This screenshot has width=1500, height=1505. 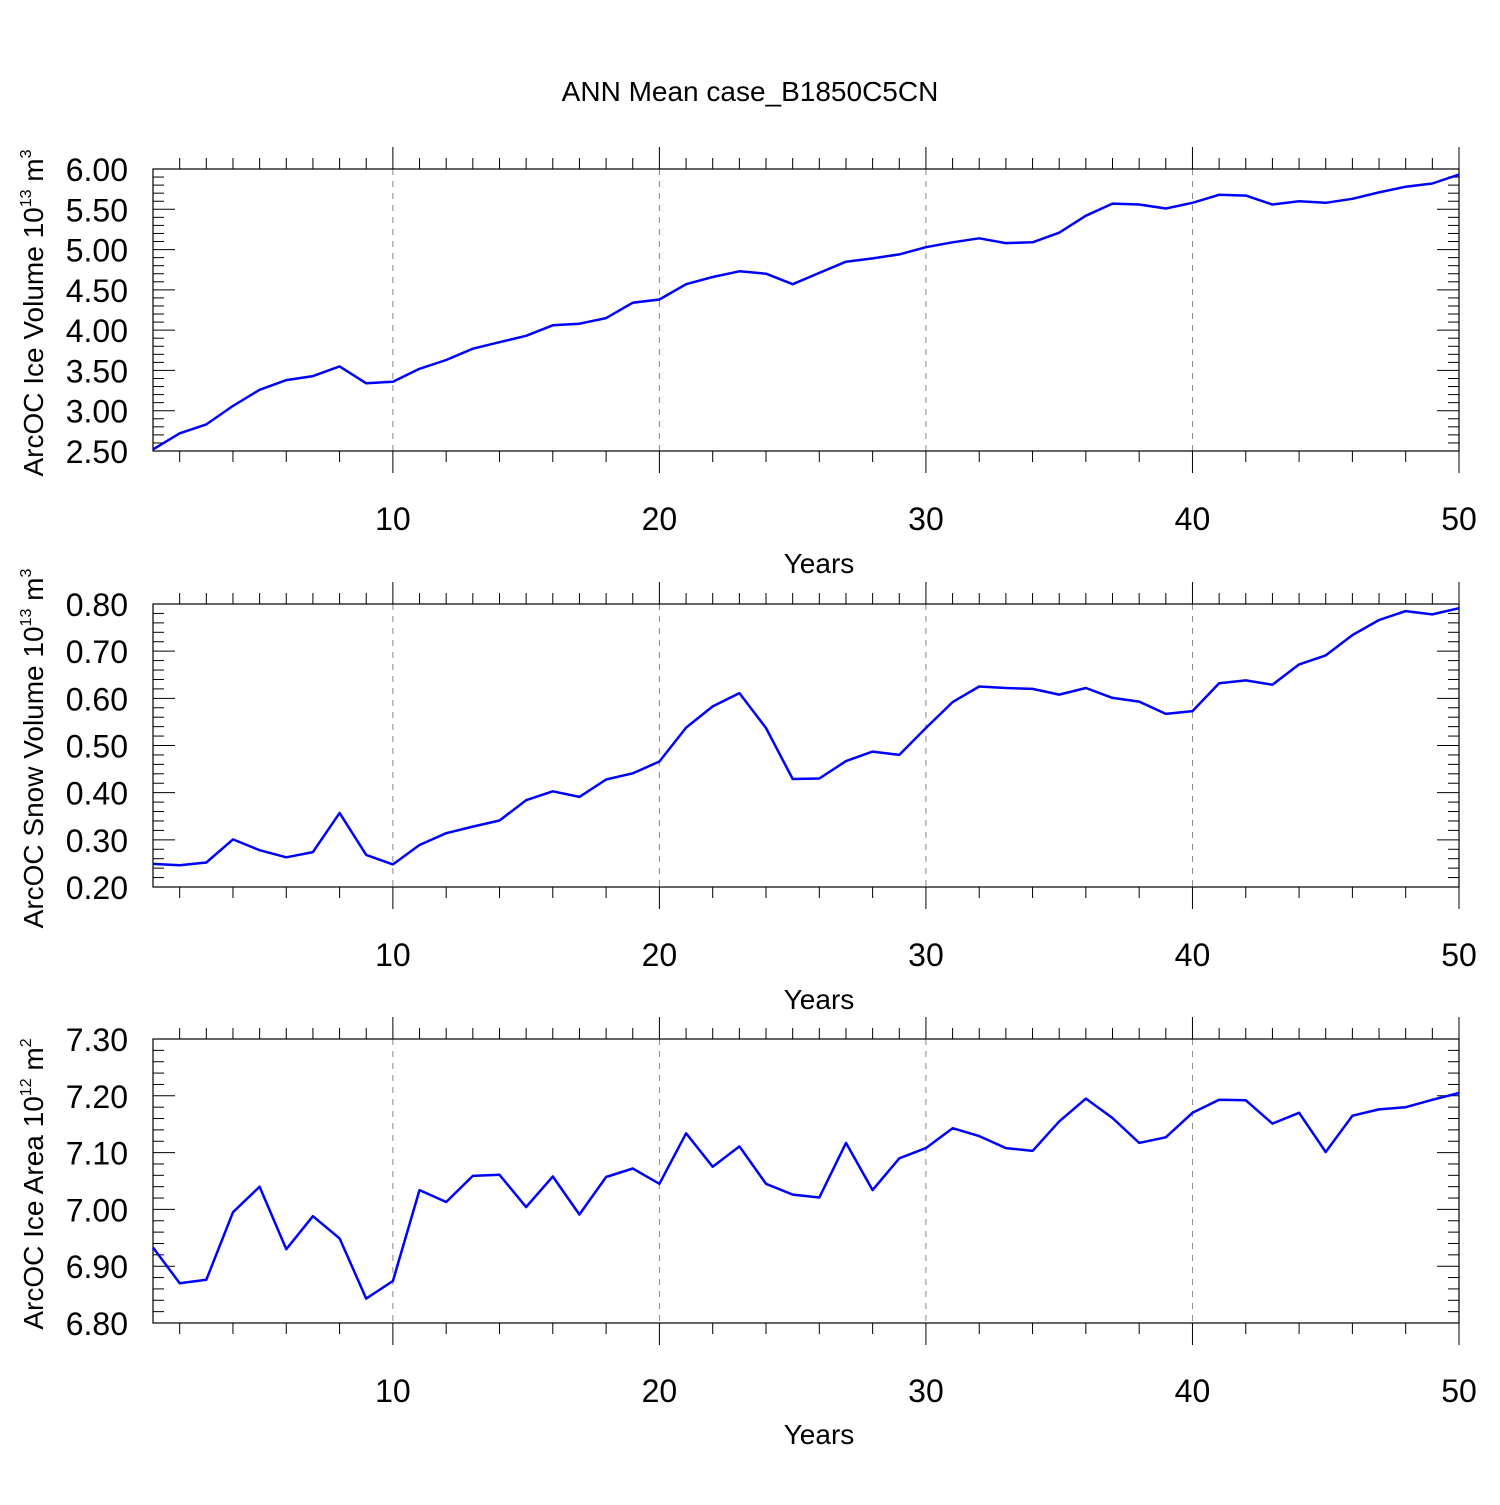 I want to click on y-axis-label: ArcOC Snow Volume 1013 m3, so click(x=33, y=749).